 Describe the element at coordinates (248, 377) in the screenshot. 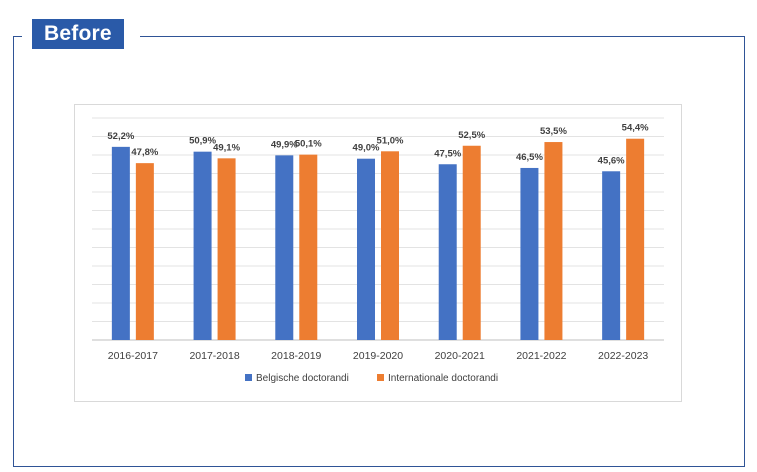

I see `legend-swatch-belgische` at that location.